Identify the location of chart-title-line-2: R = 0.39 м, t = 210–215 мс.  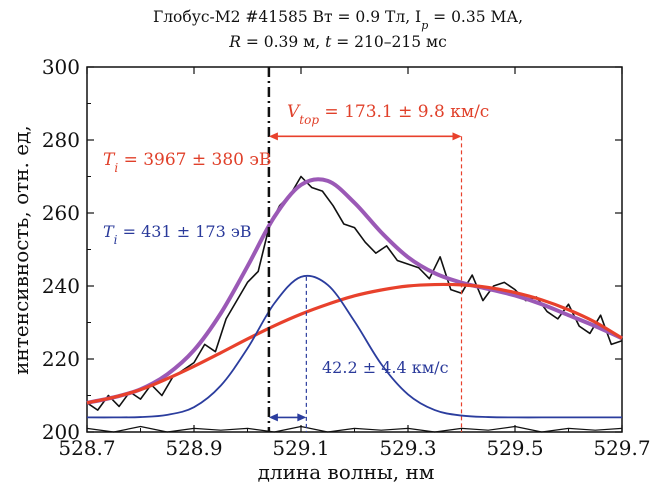
(337, 42).